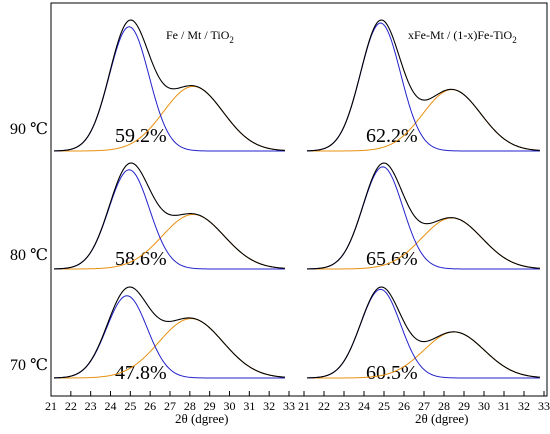 This screenshot has height=434, width=550. I want to click on x-tick-label-right-32: 32, so click(524, 406).